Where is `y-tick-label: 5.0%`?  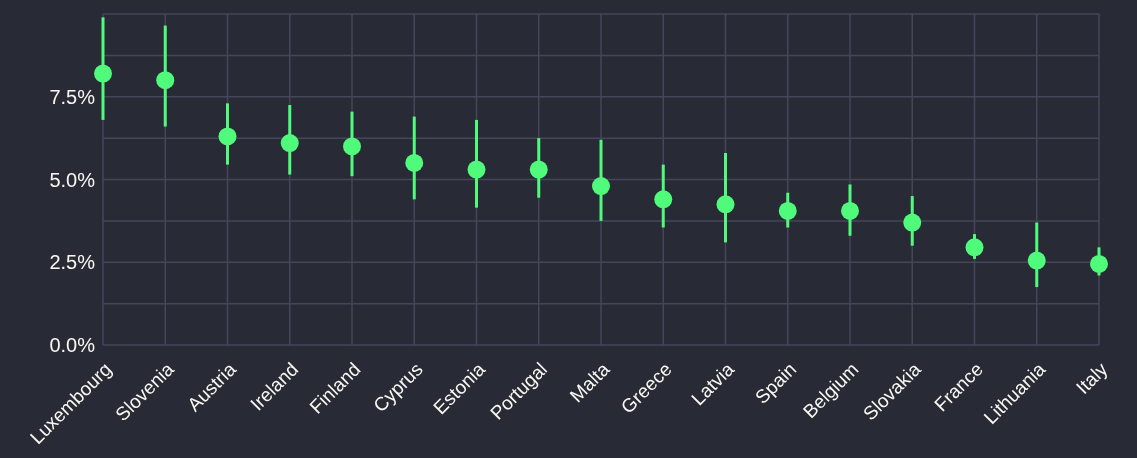
y-tick-label: 5.0% is located at coordinates (72, 179).